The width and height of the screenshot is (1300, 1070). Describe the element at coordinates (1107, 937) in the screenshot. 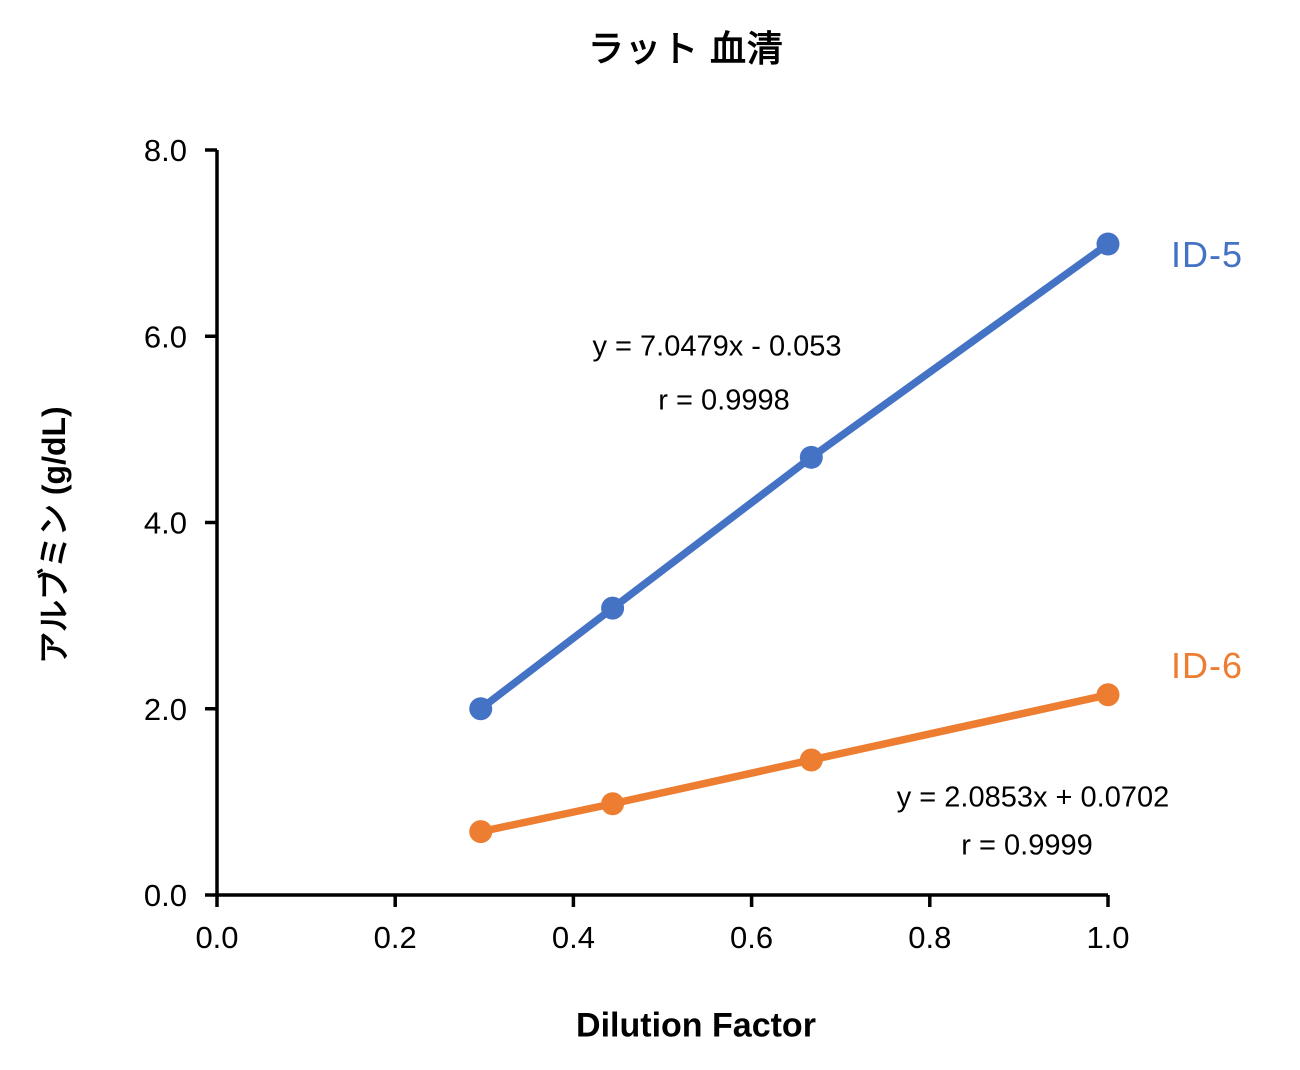

I see `x-tick-label: 1.0` at that location.